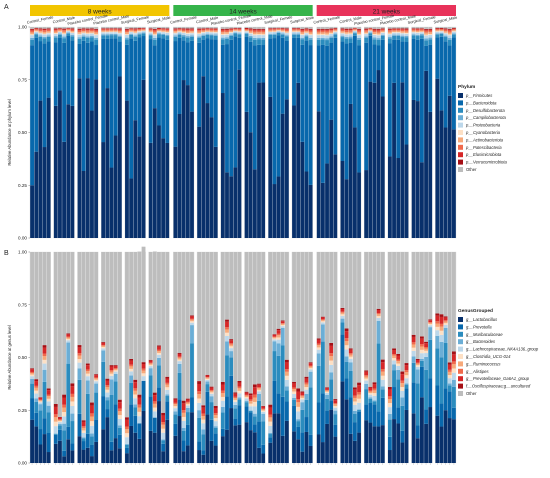 This screenshot has height=478, width=550. I want to click on legend-label-genus: g__Bacteroides, so click(481, 341).